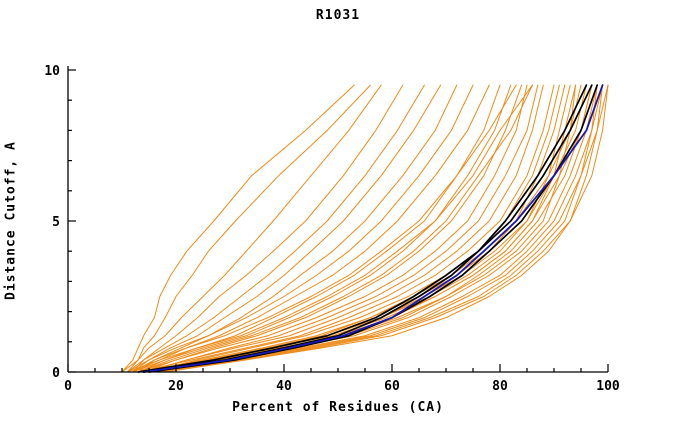 The height and width of the screenshot is (440, 680). What do you see at coordinates (56, 222) in the screenshot?
I see `y-tick-label-5: 5` at bounding box center [56, 222].